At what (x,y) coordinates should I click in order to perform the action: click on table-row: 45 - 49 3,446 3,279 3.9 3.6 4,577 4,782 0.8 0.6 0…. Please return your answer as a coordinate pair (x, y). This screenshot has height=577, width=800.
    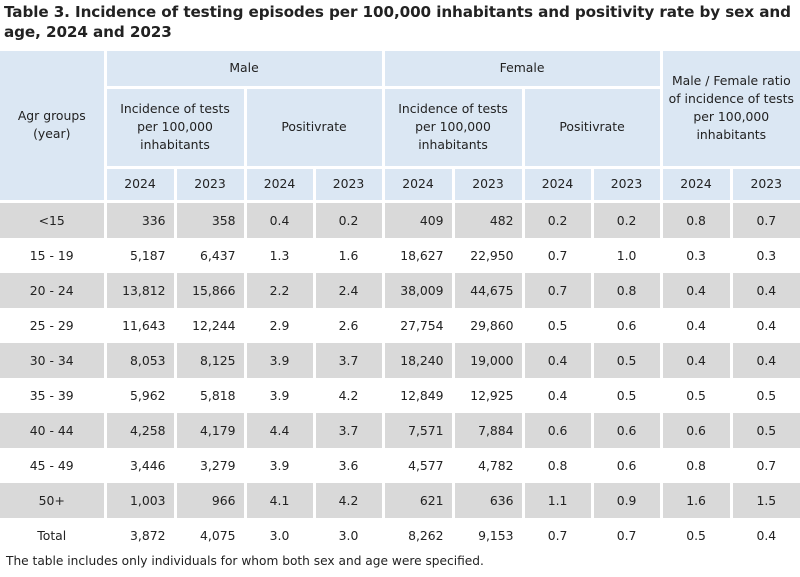
    Looking at the image, I should click on (400, 465).